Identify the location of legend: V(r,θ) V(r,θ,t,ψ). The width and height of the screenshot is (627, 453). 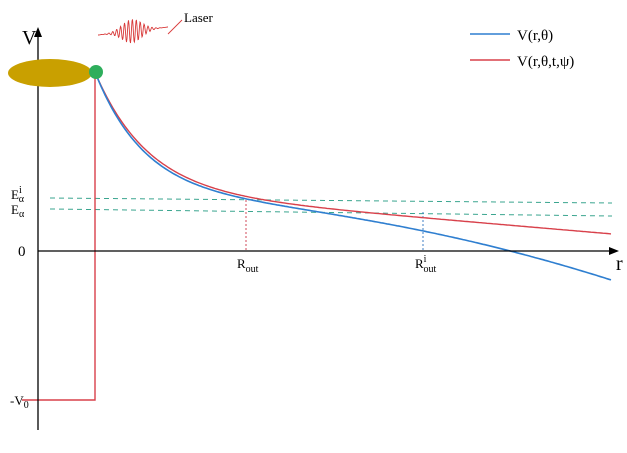
(522, 49).